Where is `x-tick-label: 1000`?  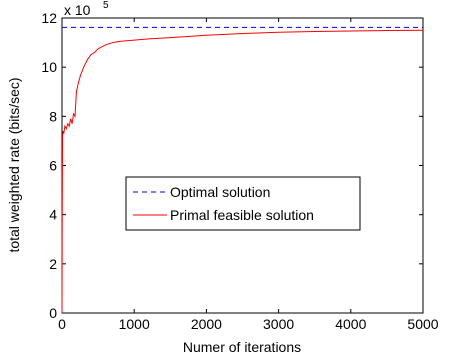
x-tick-label: 1000 is located at coordinates (134, 324).